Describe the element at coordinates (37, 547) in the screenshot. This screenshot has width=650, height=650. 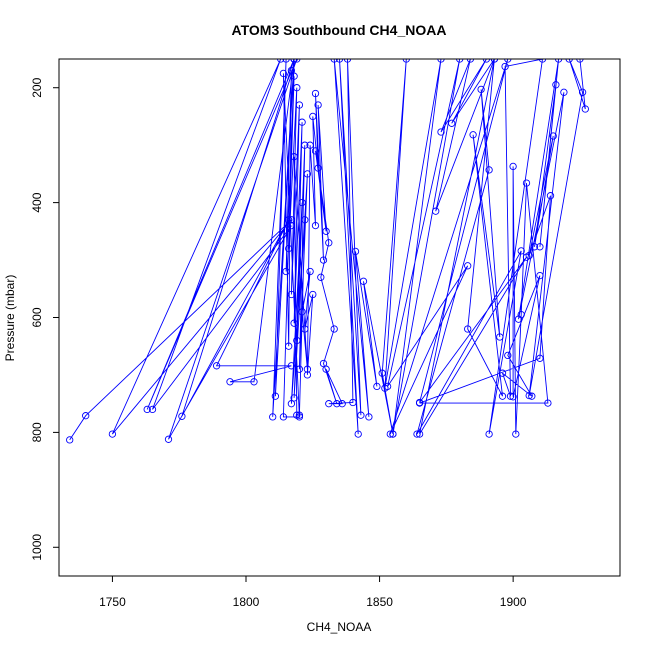
I see `y-tick-label: 1000` at that location.